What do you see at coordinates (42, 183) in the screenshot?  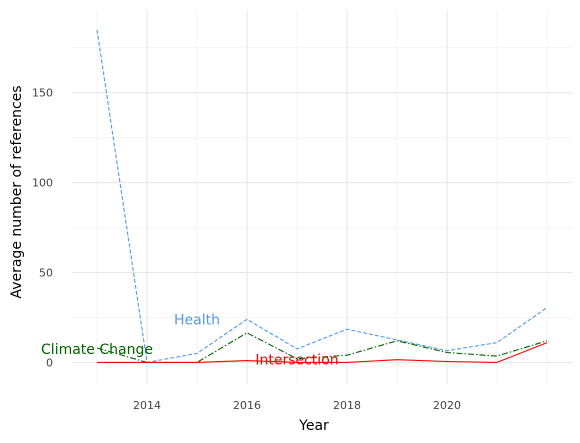 I see `y-tick-label: 100` at bounding box center [42, 183].